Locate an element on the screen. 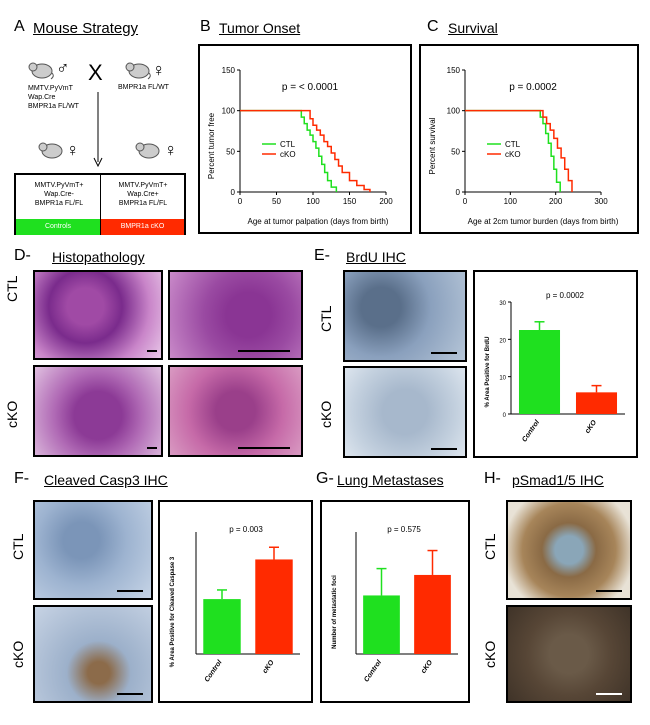  x-tick-label: 150 is located at coordinates (350, 201).